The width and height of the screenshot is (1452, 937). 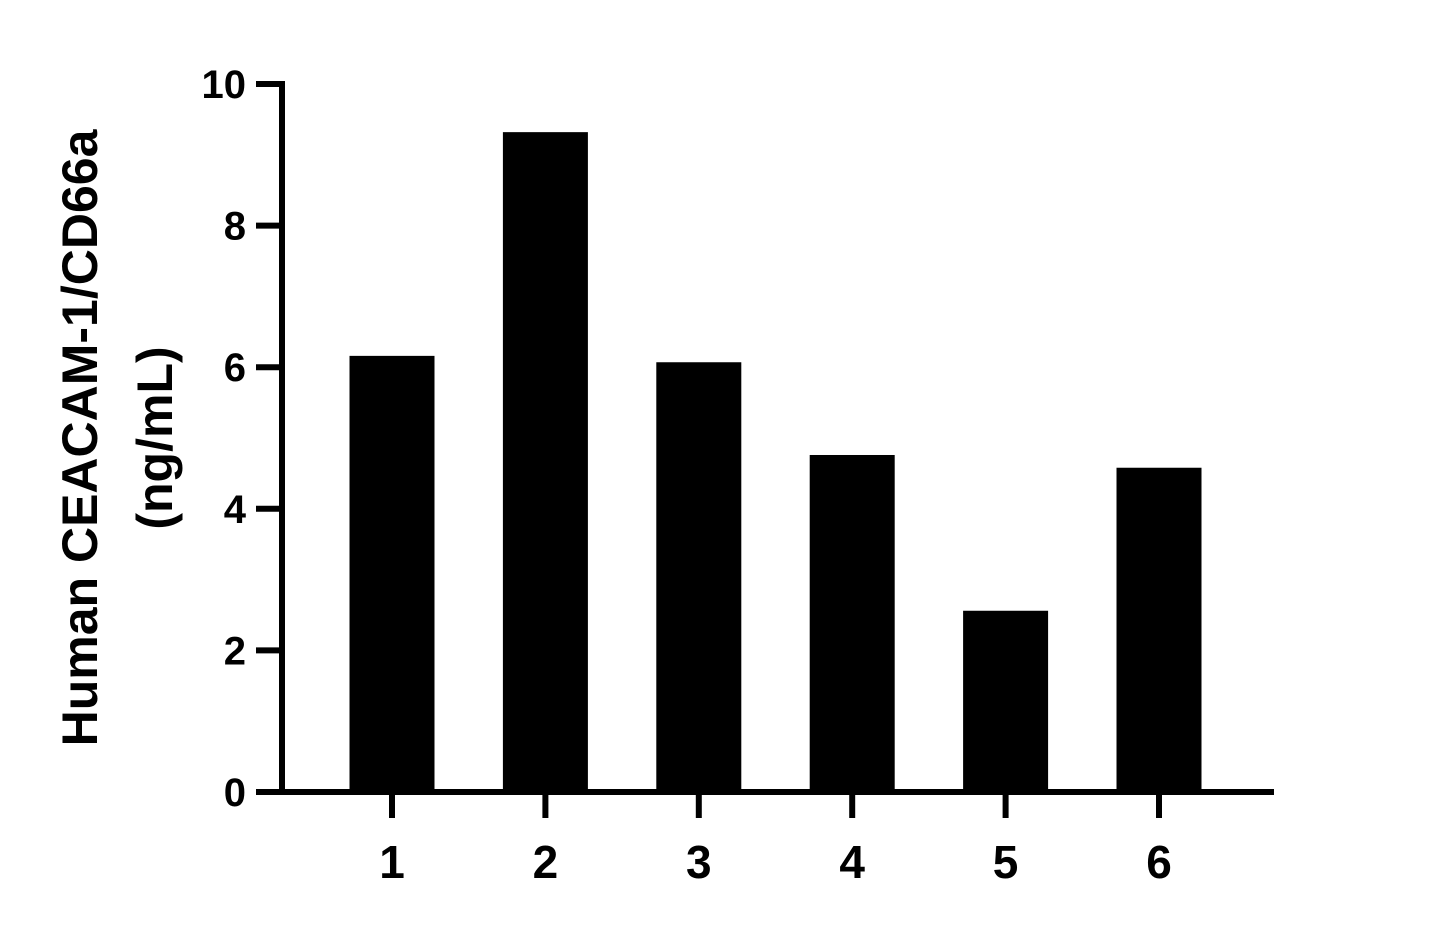 I want to click on y-tick-label-2: 2, so click(x=235, y=651).